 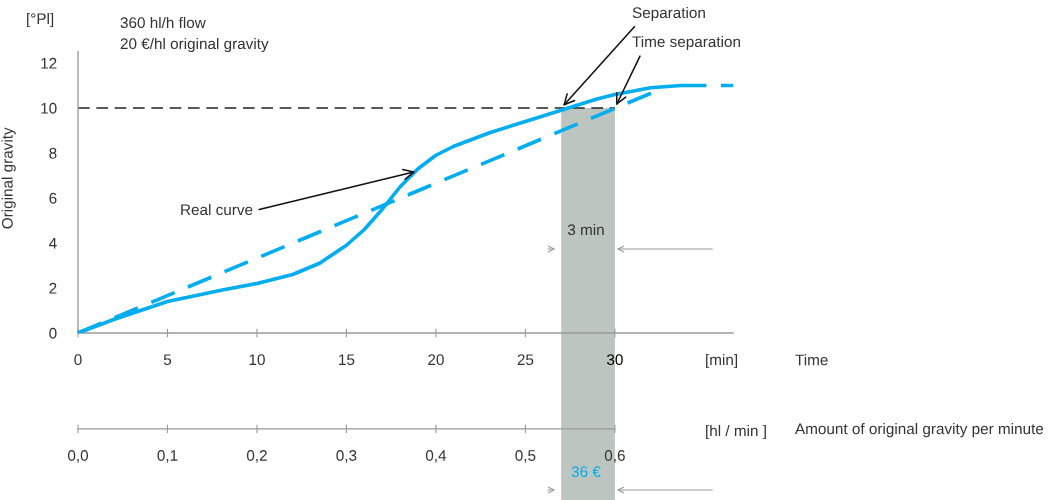 I want to click on y-tick-label: 6, so click(x=53, y=198).